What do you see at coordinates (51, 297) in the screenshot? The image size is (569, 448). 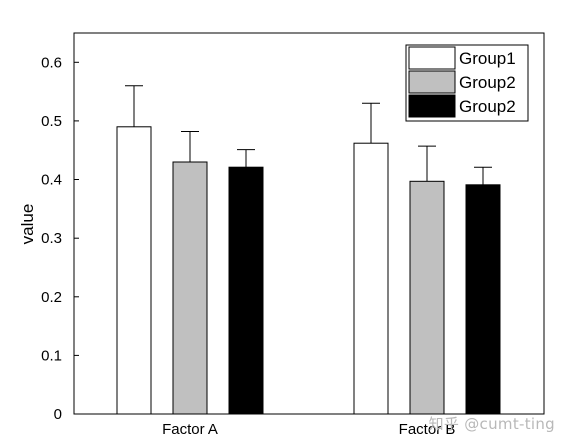 I see `y-tick-label: 0.2` at bounding box center [51, 297].